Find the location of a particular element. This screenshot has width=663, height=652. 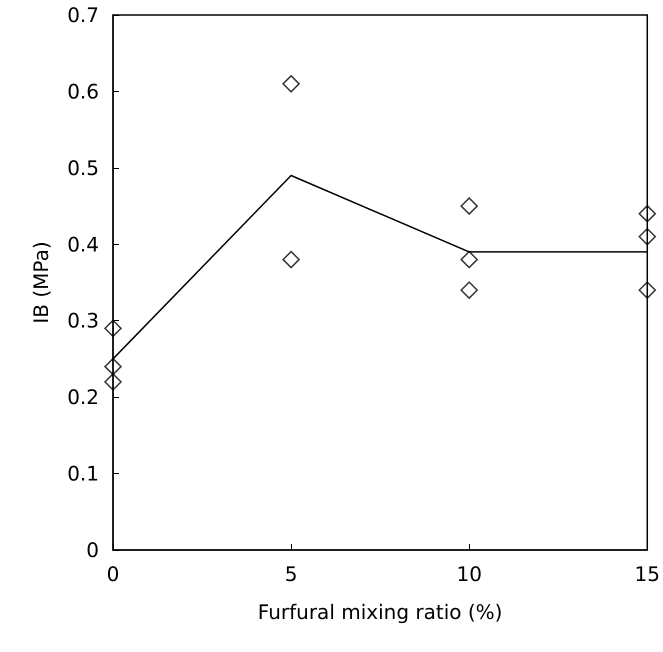

x-tick-label: 15 is located at coordinates (647, 574).